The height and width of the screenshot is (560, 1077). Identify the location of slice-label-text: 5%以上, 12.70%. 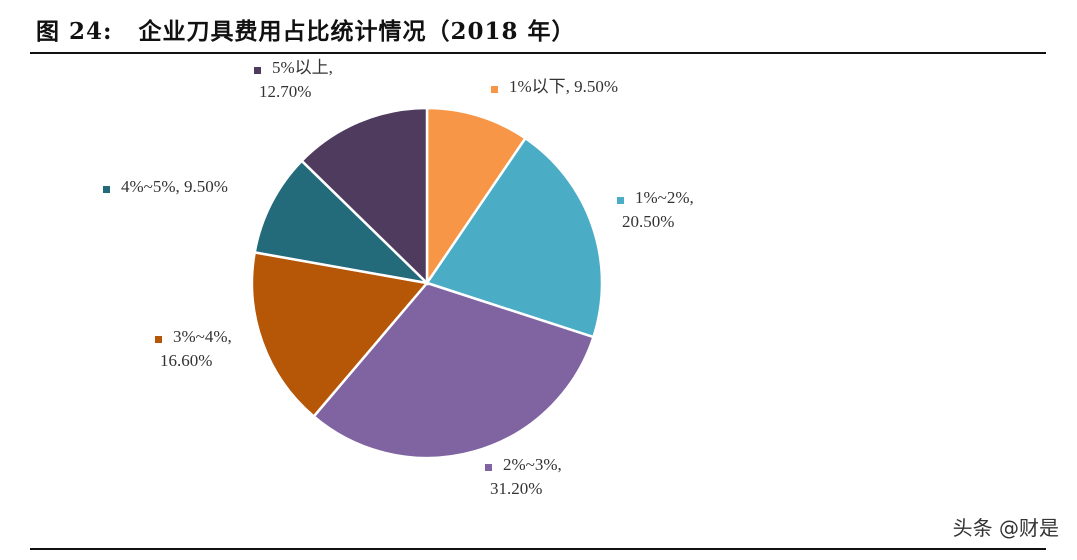
(296, 79).